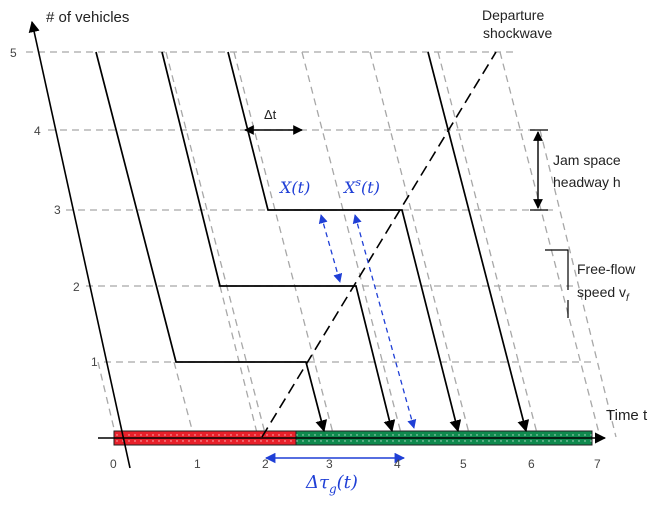 The image size is (663, 513). I want to click on xs-t-label: Xs(t), so click(361, 186).